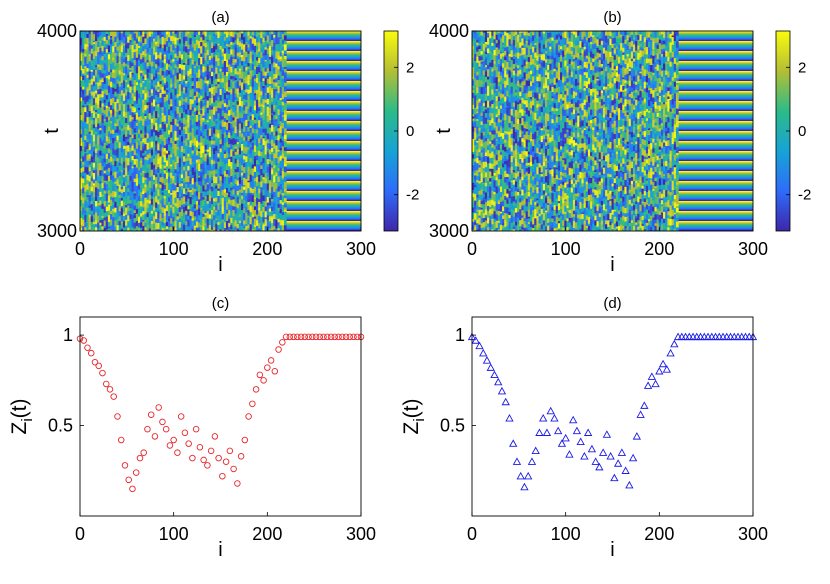 The image size is (830, 584). I want to click on colorbar-tick-label: 0, so click(410, 131).